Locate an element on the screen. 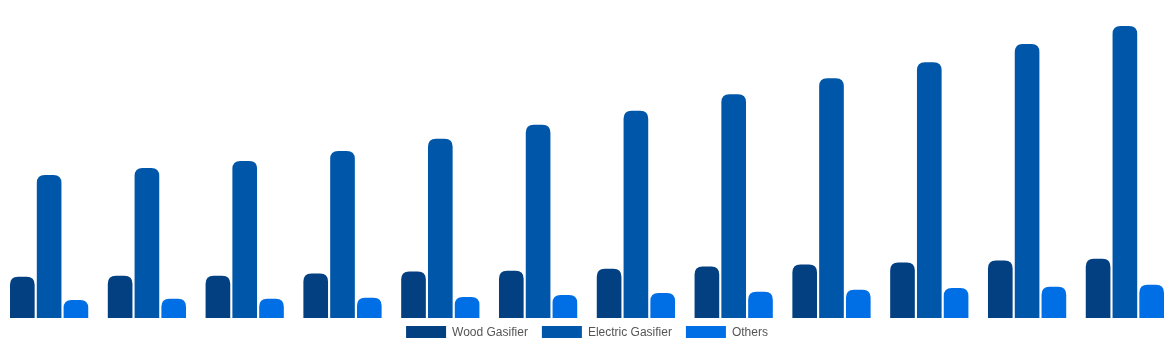  legend-label: Wood Gasifier is located at coordinates (490, 332).